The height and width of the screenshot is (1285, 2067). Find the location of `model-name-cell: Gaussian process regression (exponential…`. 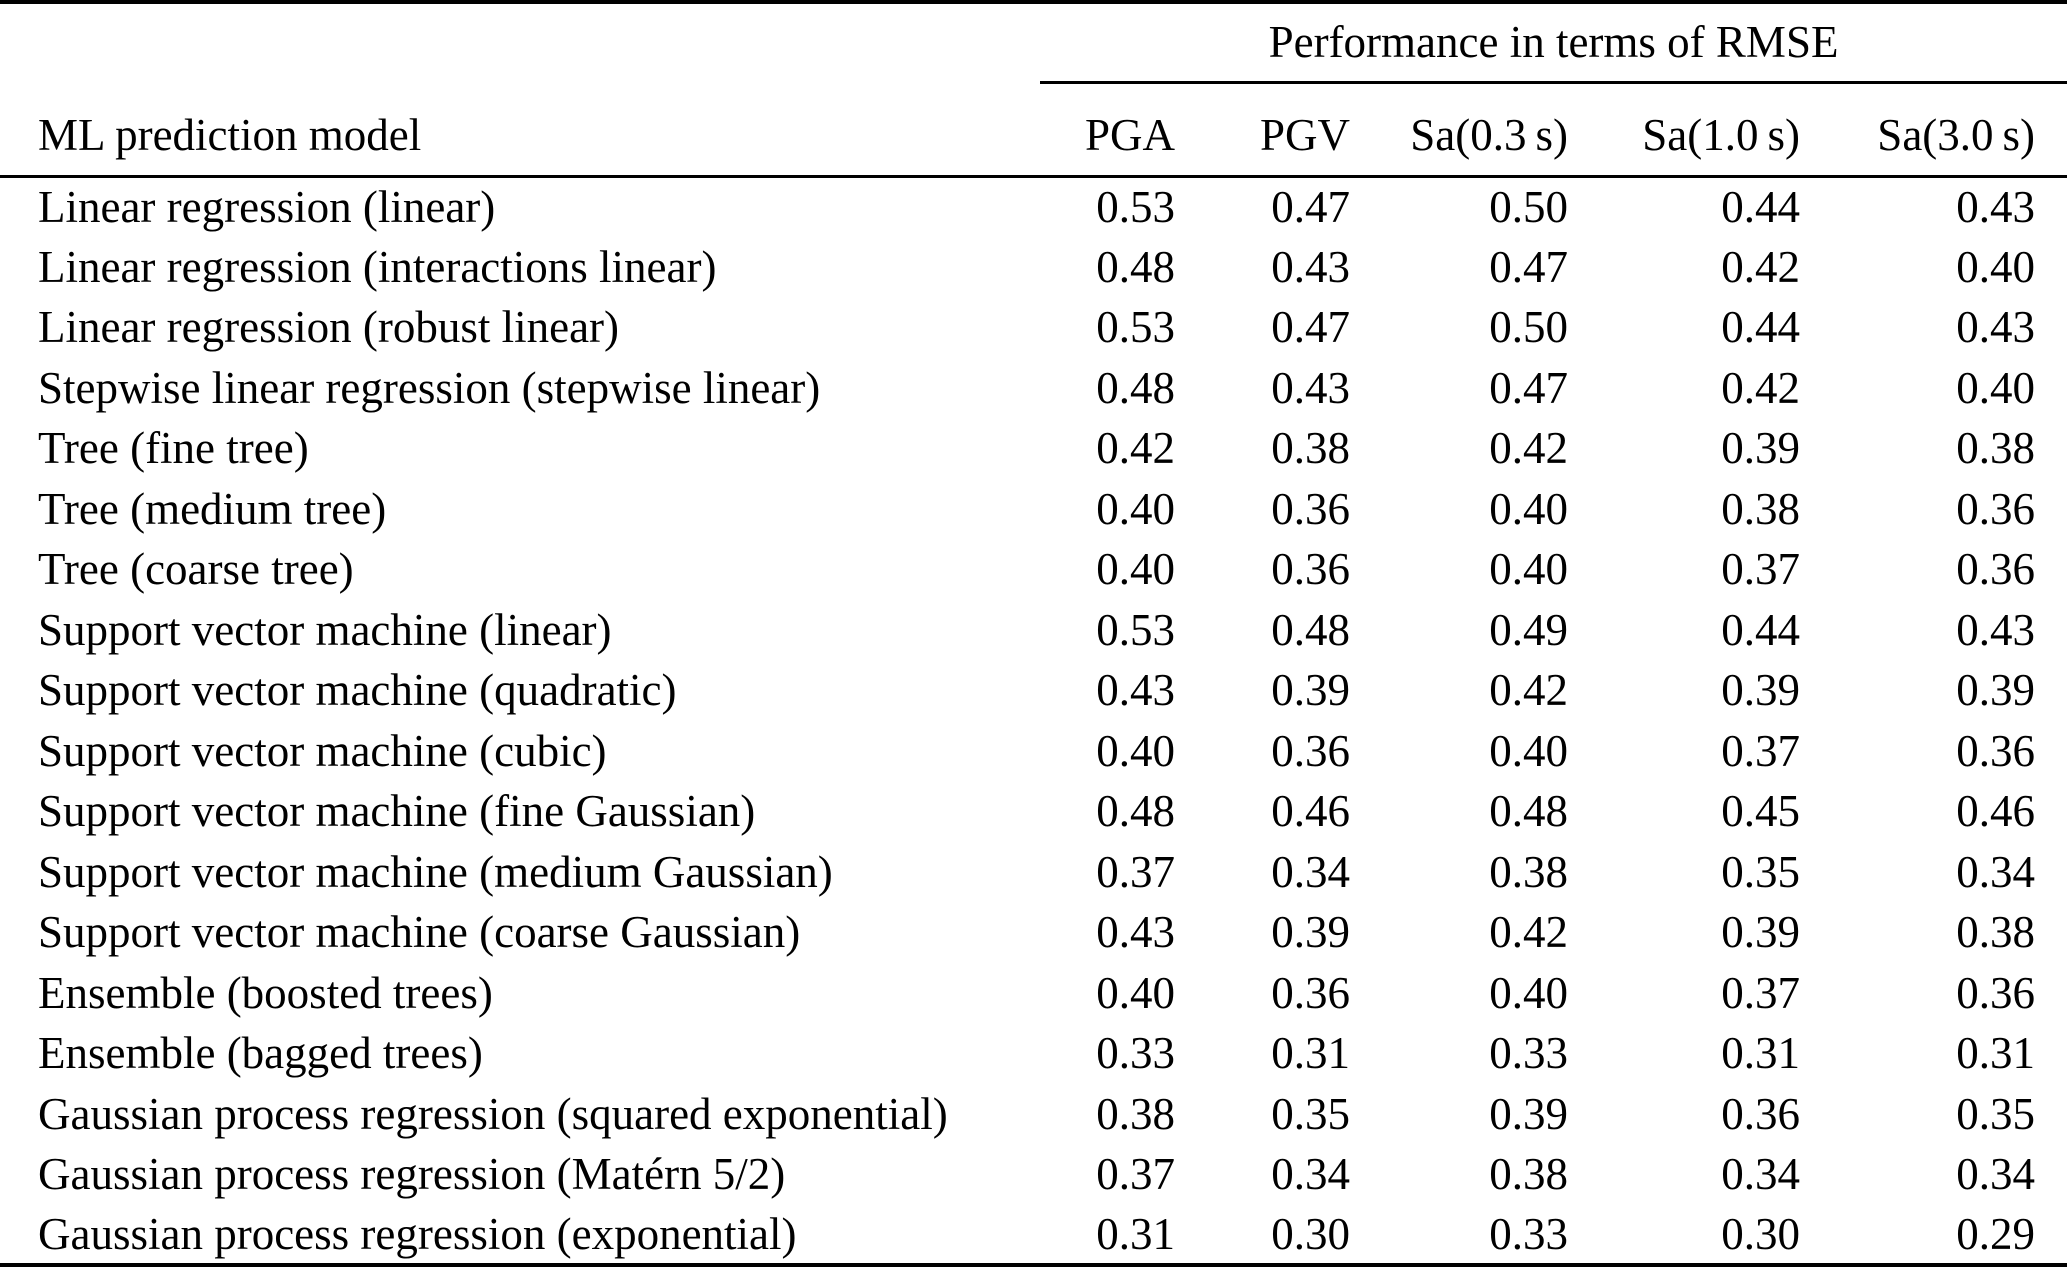

model-name-cell: Gaussian process regression (exponential… is located at coordinates (417, 1233).